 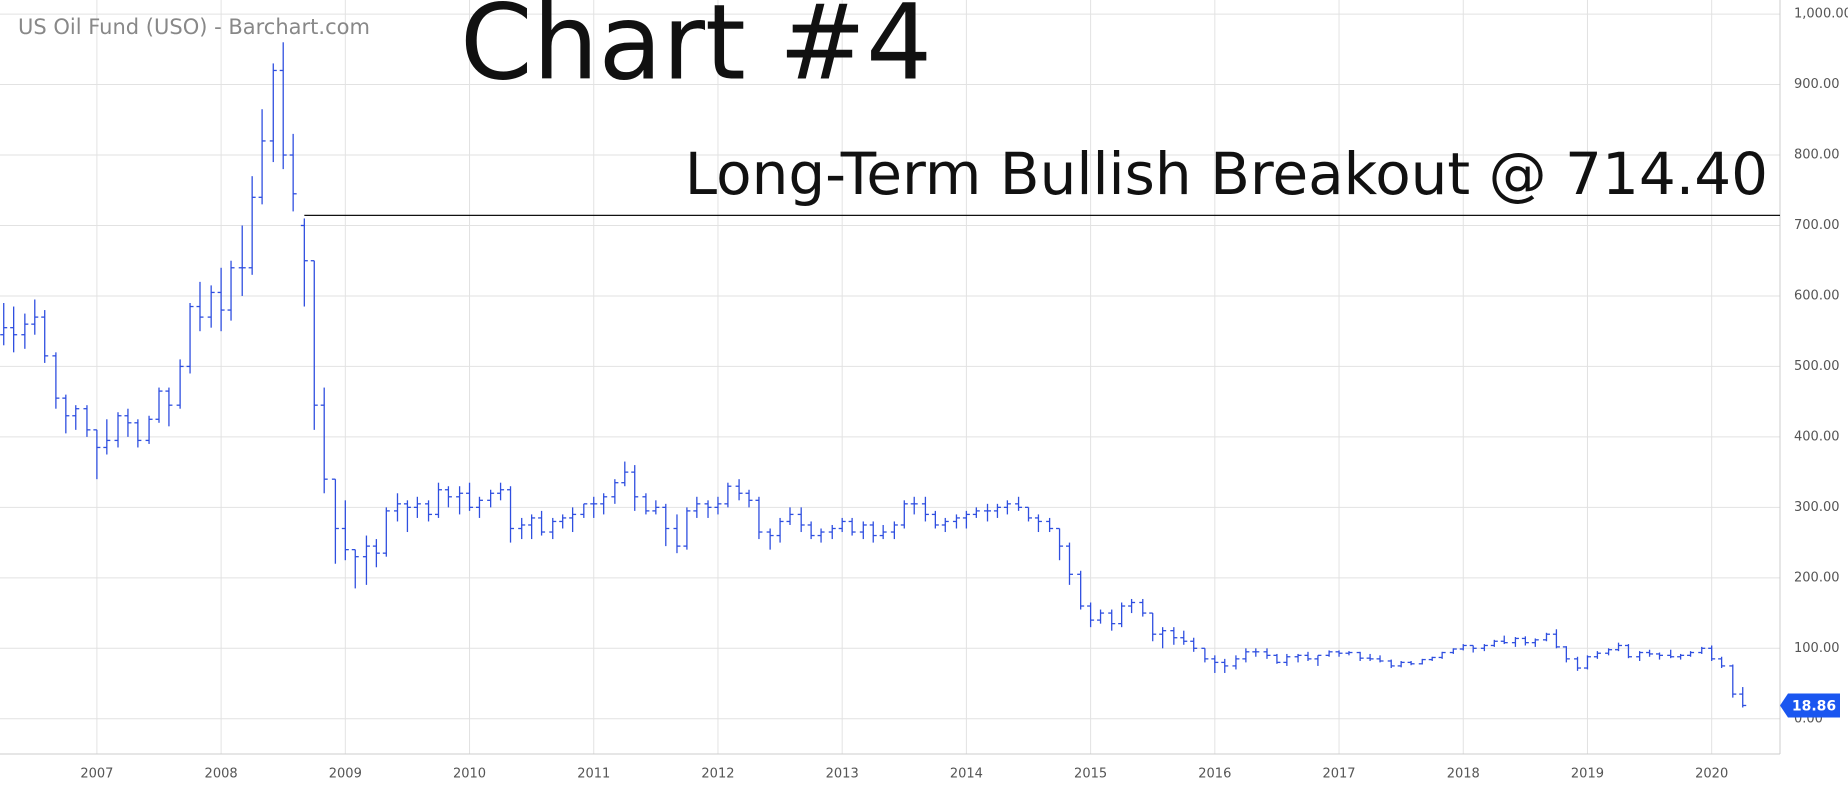 What do you see at coordinates (717, 774) in the screenshot?
I see `x-tick-label: 2012` at bounding box center [717, 774].